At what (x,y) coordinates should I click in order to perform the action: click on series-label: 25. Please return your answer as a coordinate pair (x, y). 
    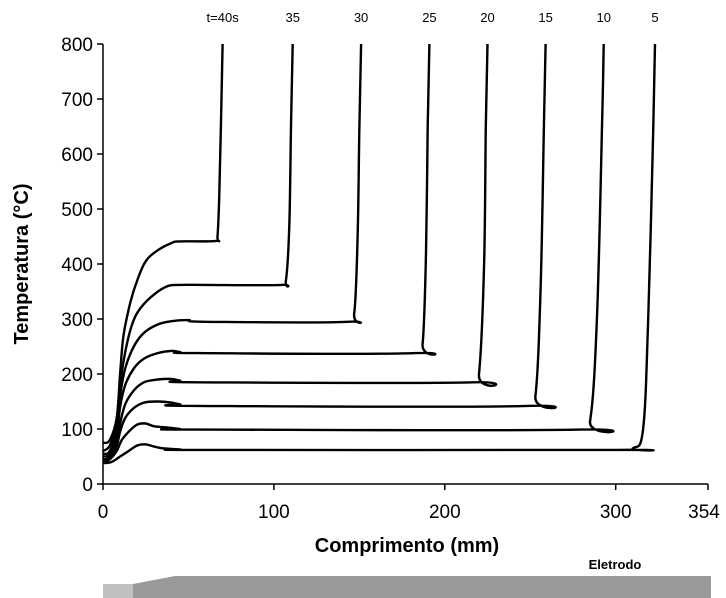
    Looking at the image, I should click on (429, 17).